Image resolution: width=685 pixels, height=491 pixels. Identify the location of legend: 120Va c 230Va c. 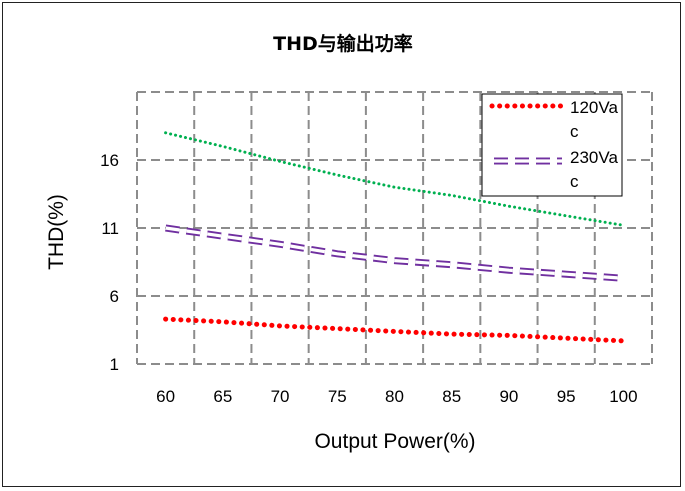
(552, 145).